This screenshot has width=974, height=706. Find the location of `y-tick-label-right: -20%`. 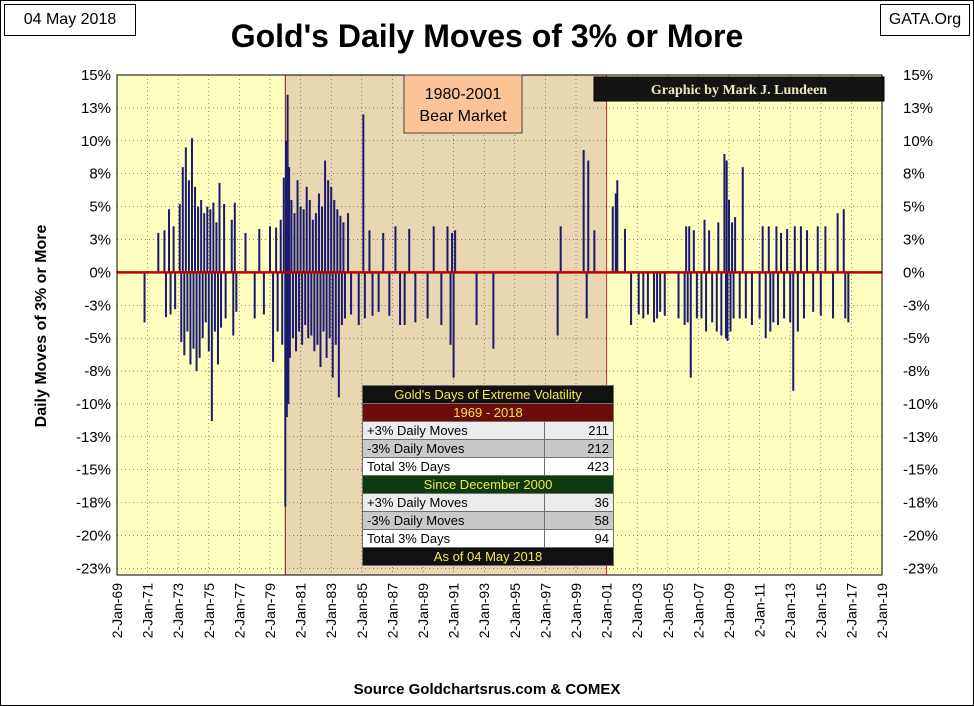

y-tick-label-right: -20% is located at coordinates (920, 536).